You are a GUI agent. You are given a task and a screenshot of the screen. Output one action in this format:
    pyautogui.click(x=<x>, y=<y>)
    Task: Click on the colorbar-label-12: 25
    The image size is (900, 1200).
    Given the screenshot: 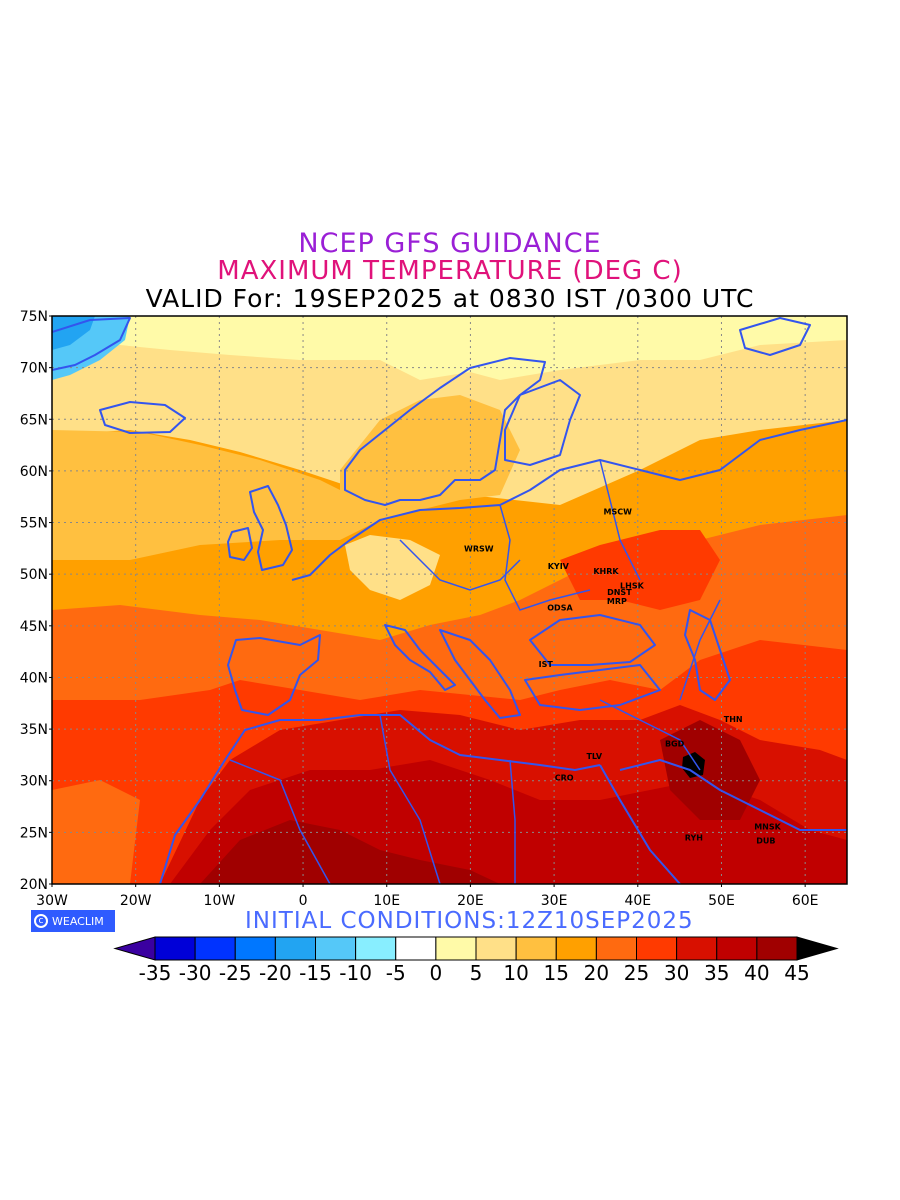 What is the action you would take?
    pyautogui.click(x=636, y=973)
    